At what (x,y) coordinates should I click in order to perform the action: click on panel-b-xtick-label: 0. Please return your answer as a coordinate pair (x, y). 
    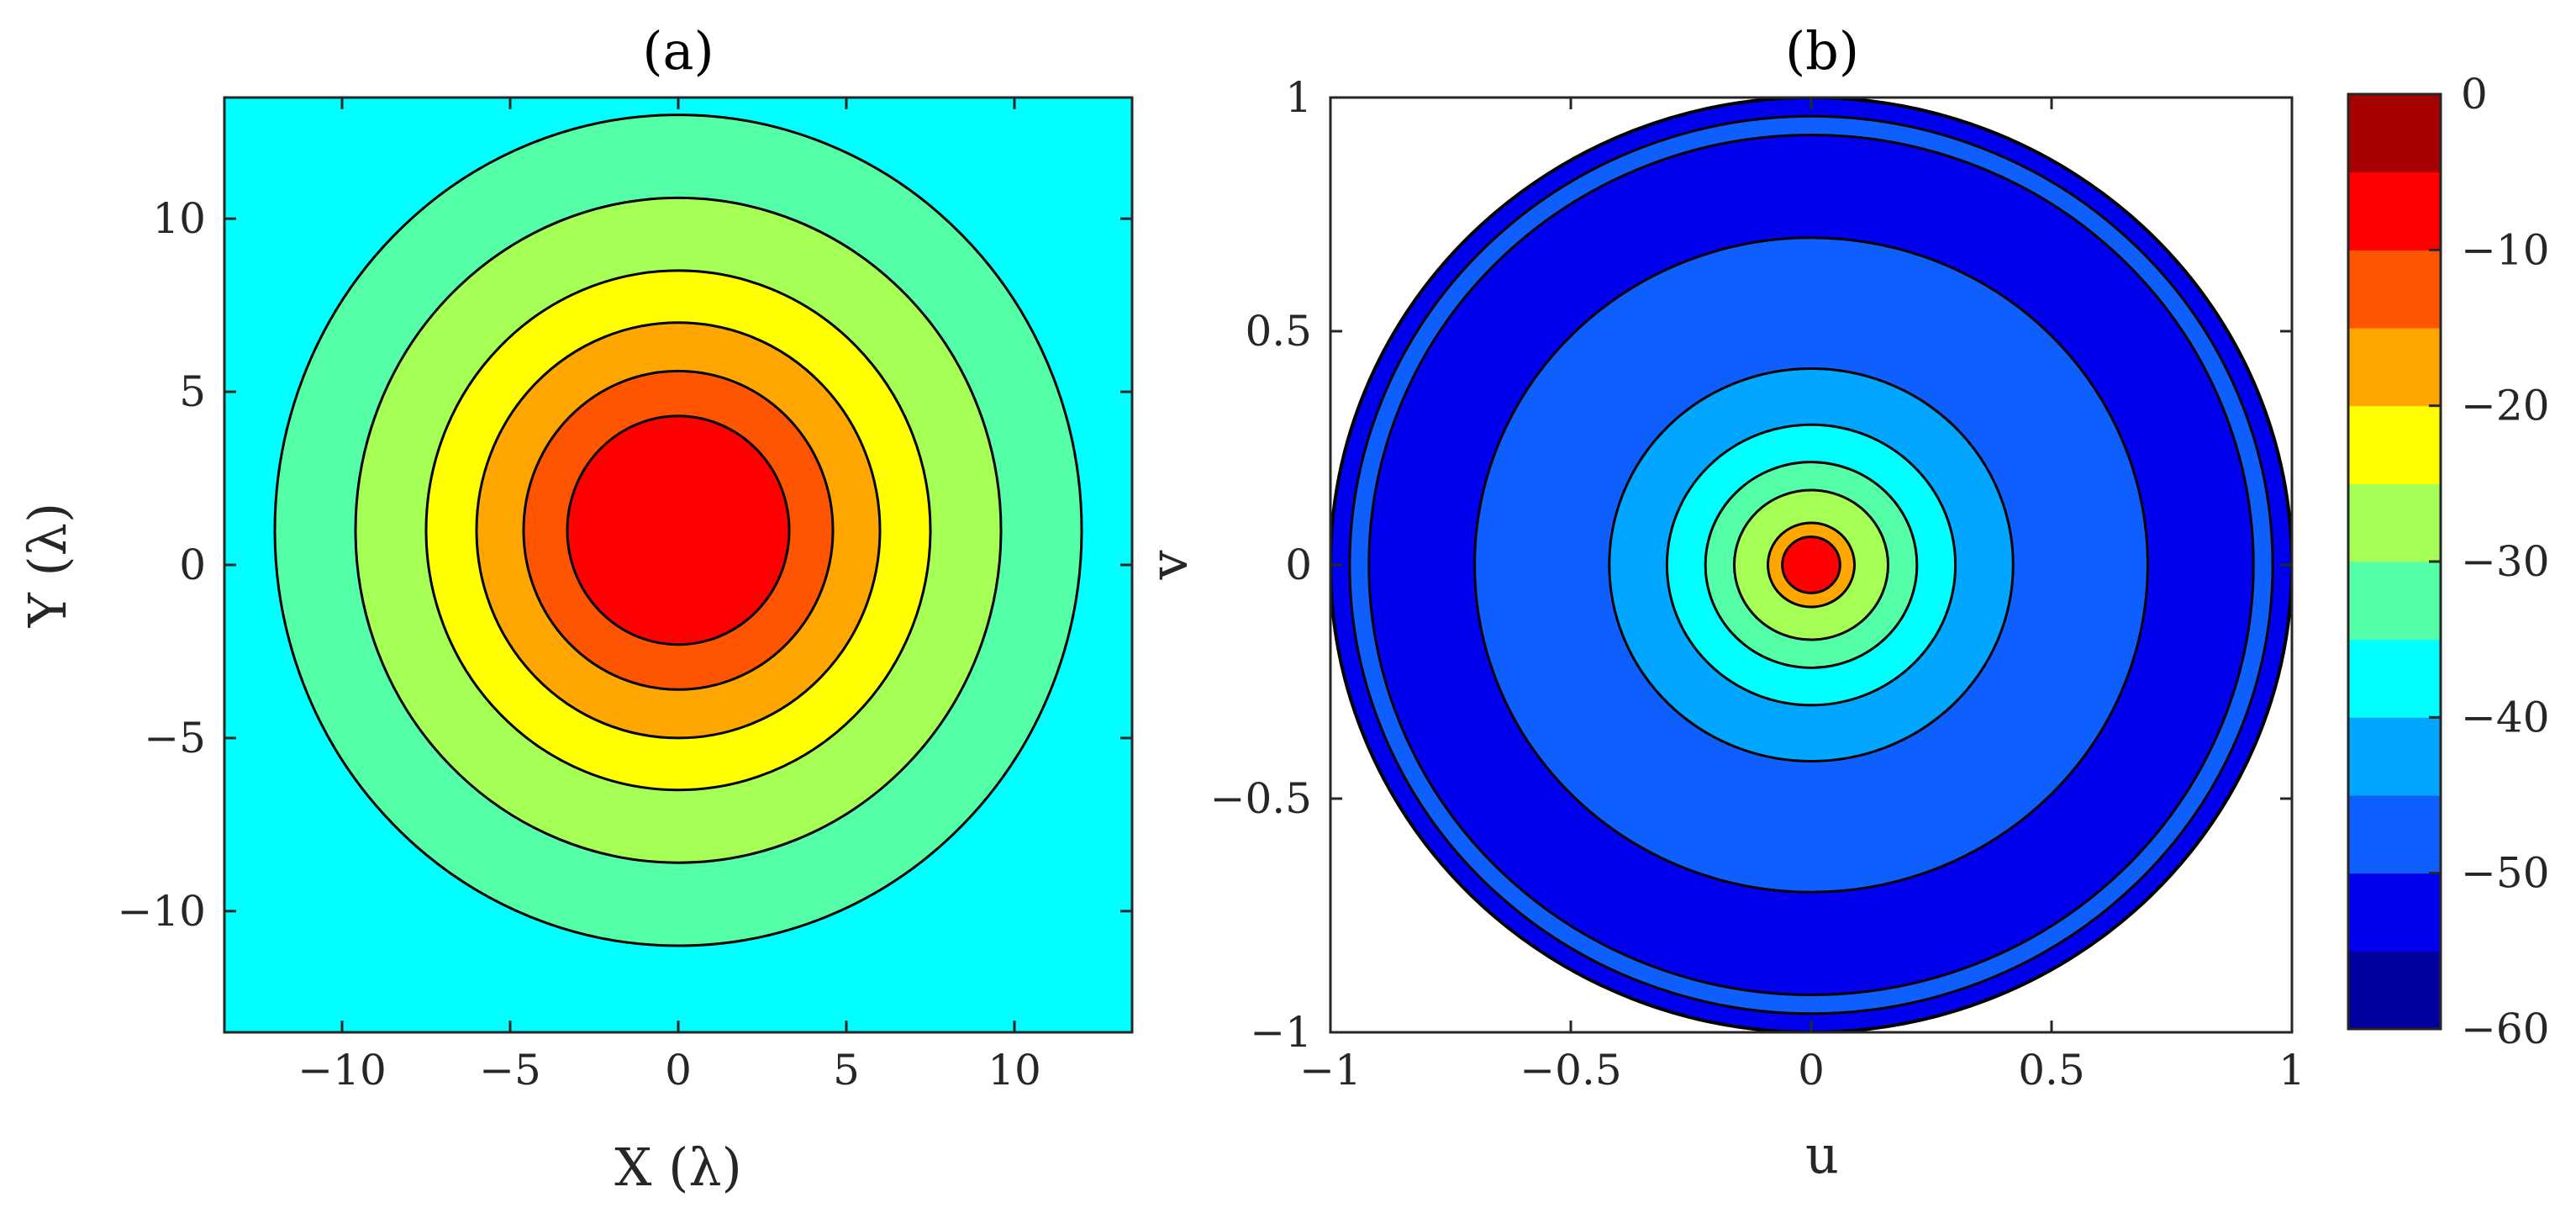
    Looking at the image, I should click on (1811, 1070).